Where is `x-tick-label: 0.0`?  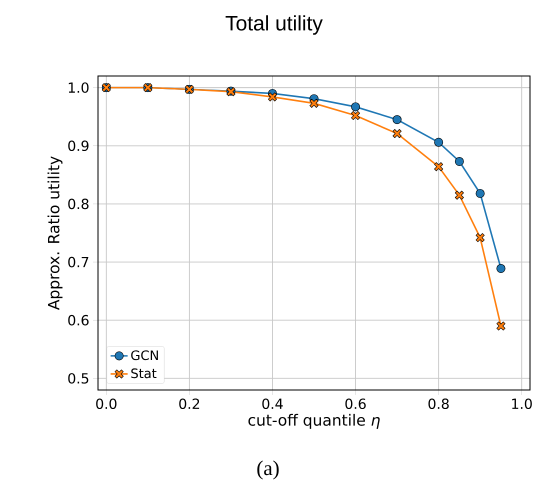
x-tick-label: 0.0 is located at coordinates (106, 404).